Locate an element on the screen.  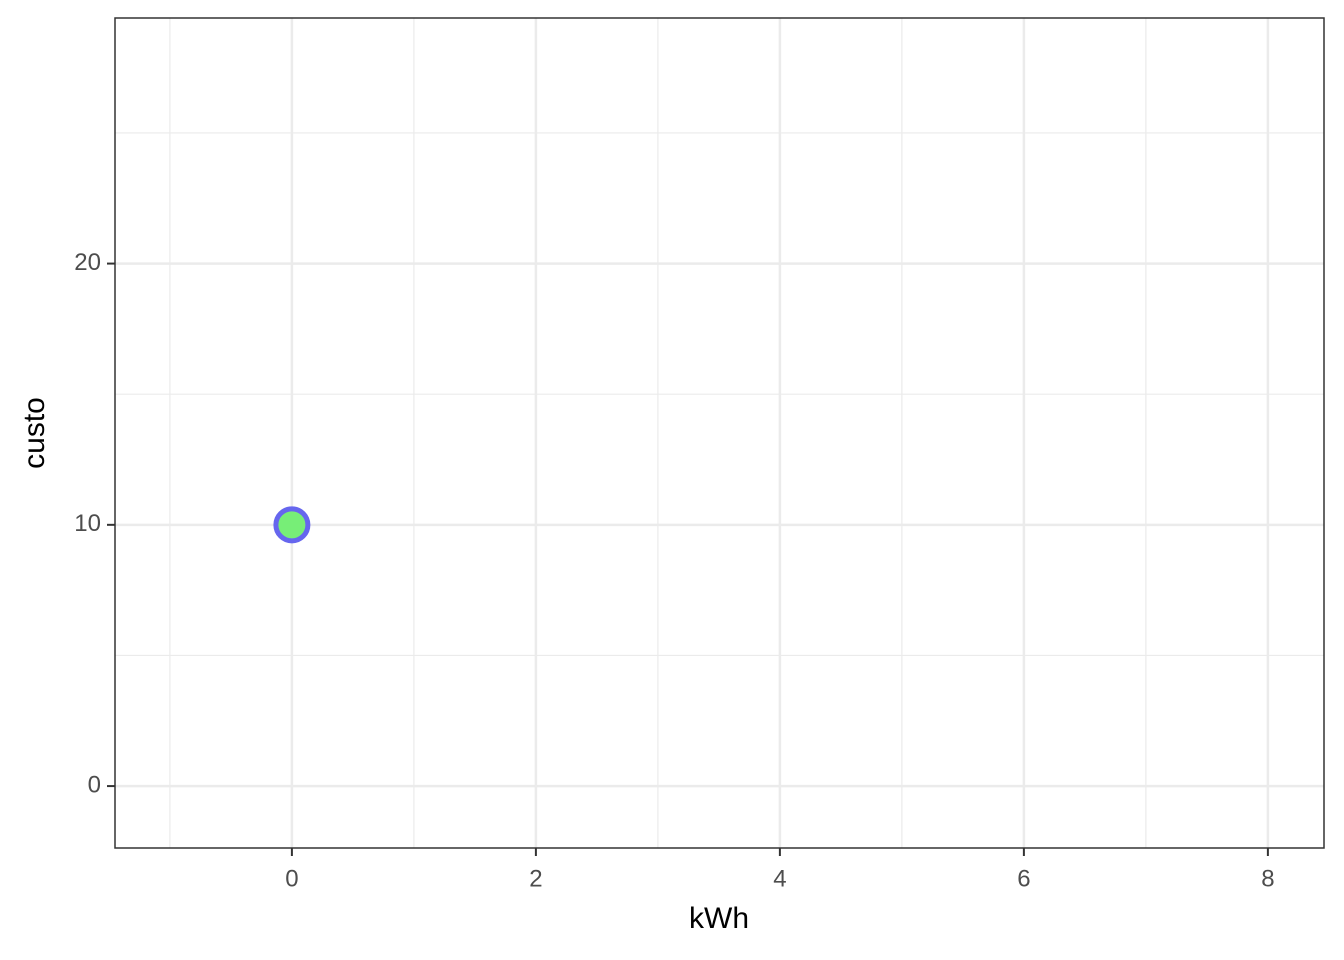
x-tick-label: 0 is located at coordinates (291, 878).